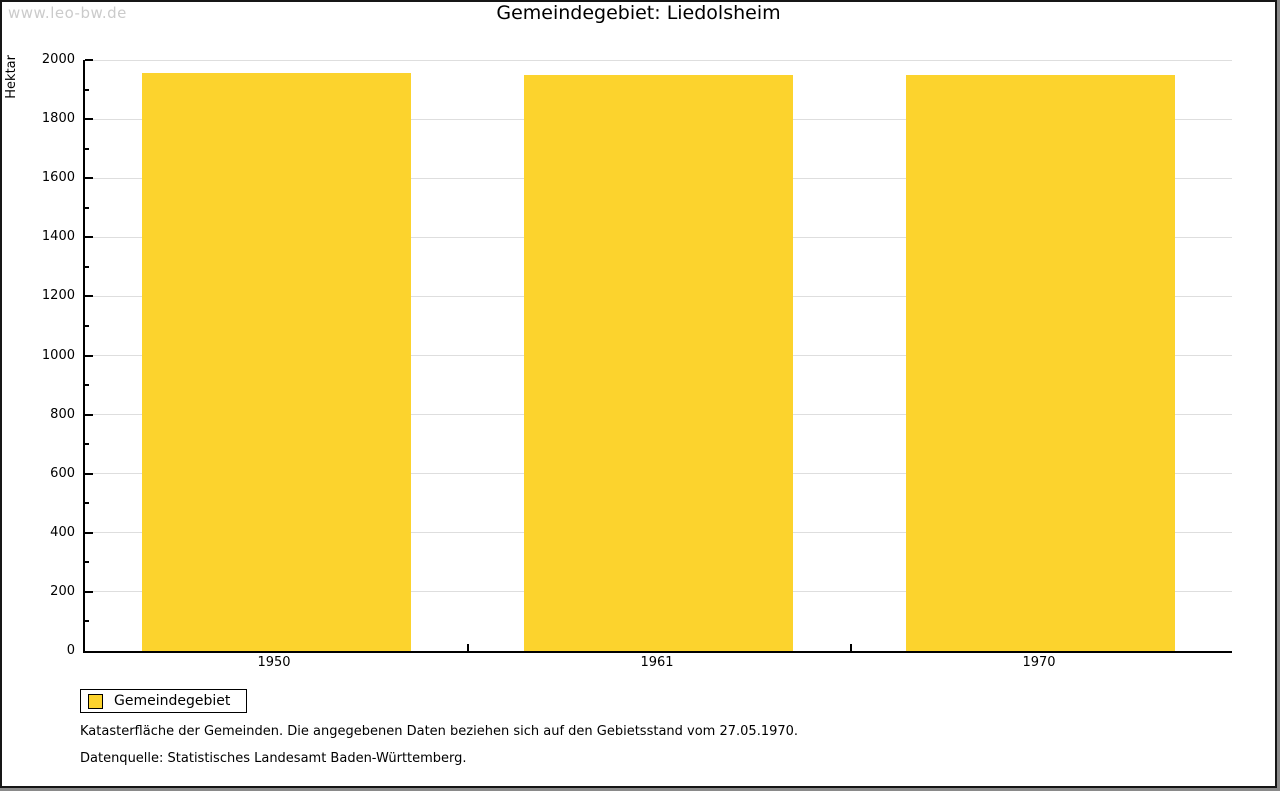  I want to click on y-tick-label: 1000, so click(58, 355).